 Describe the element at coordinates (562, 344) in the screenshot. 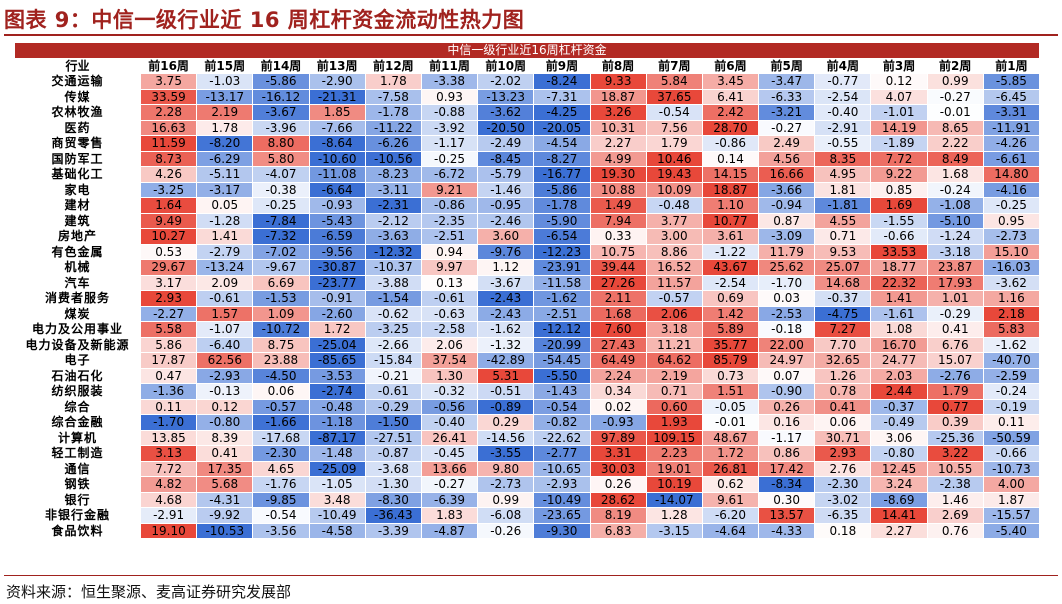

I see `heat-cell: -20.99` at that location.